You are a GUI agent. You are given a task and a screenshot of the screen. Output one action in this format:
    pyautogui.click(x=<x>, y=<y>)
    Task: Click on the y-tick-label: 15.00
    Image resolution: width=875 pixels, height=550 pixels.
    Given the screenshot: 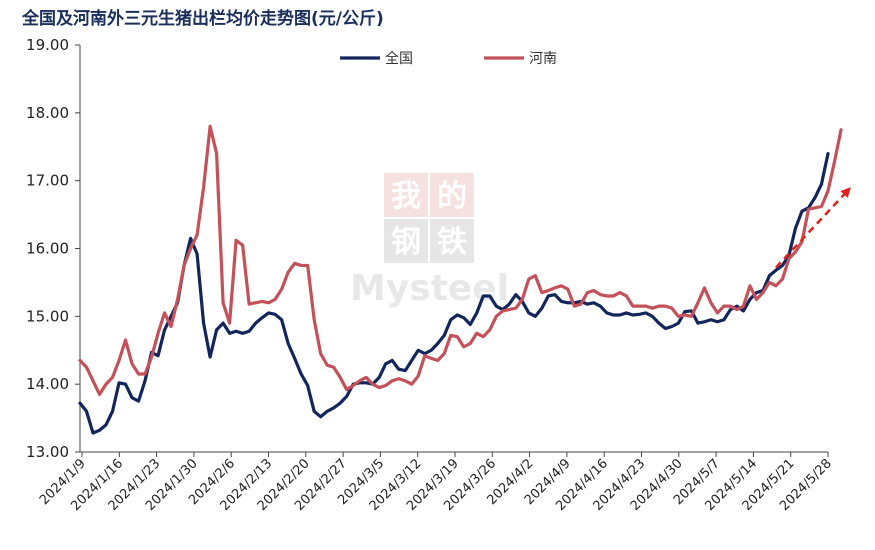 What is the action you would take?
    pyautogui.click(x=47, y=316)
    